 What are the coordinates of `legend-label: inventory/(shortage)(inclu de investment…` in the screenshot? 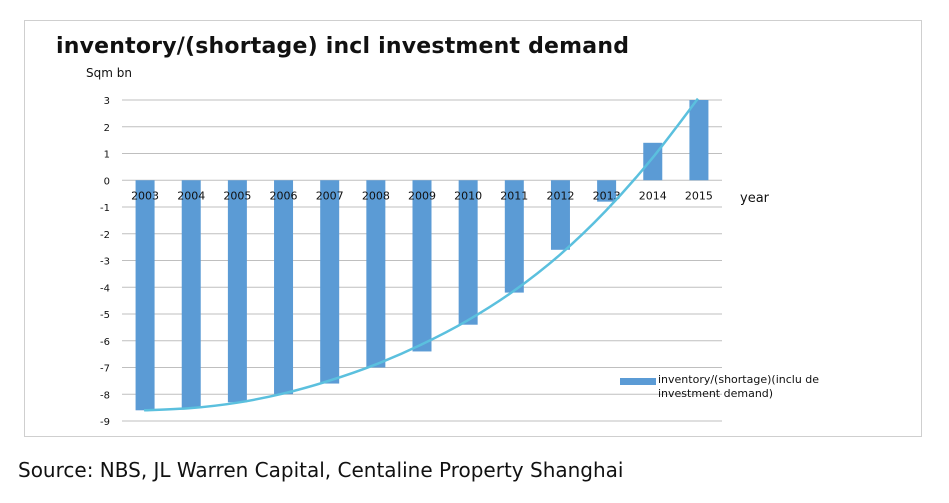 It's located at (739, 386).